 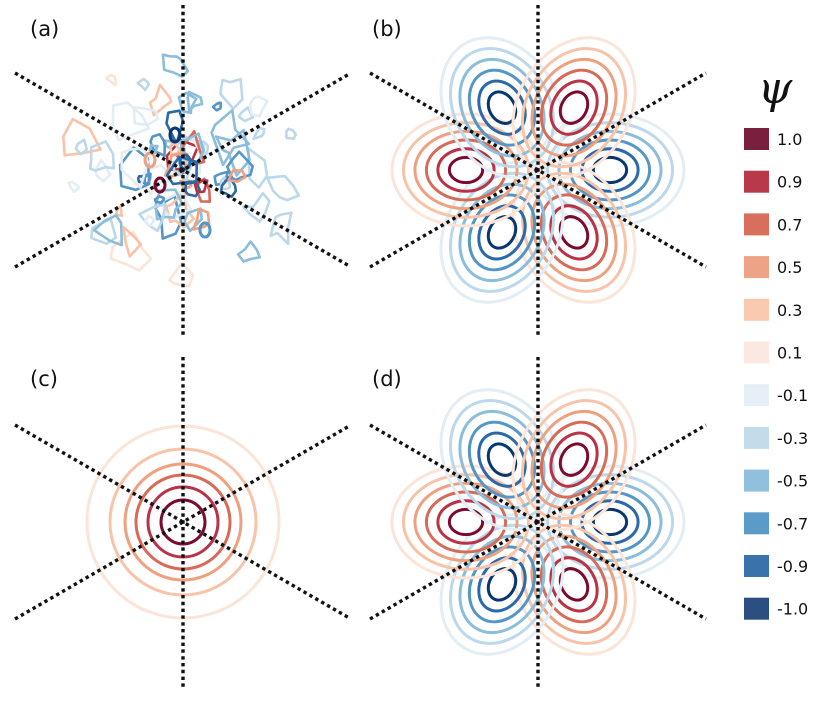 What do you see at coordinates (387, 29) in the screenshot?
I see `panel-label: (b)` at bounding box center [387, 29].